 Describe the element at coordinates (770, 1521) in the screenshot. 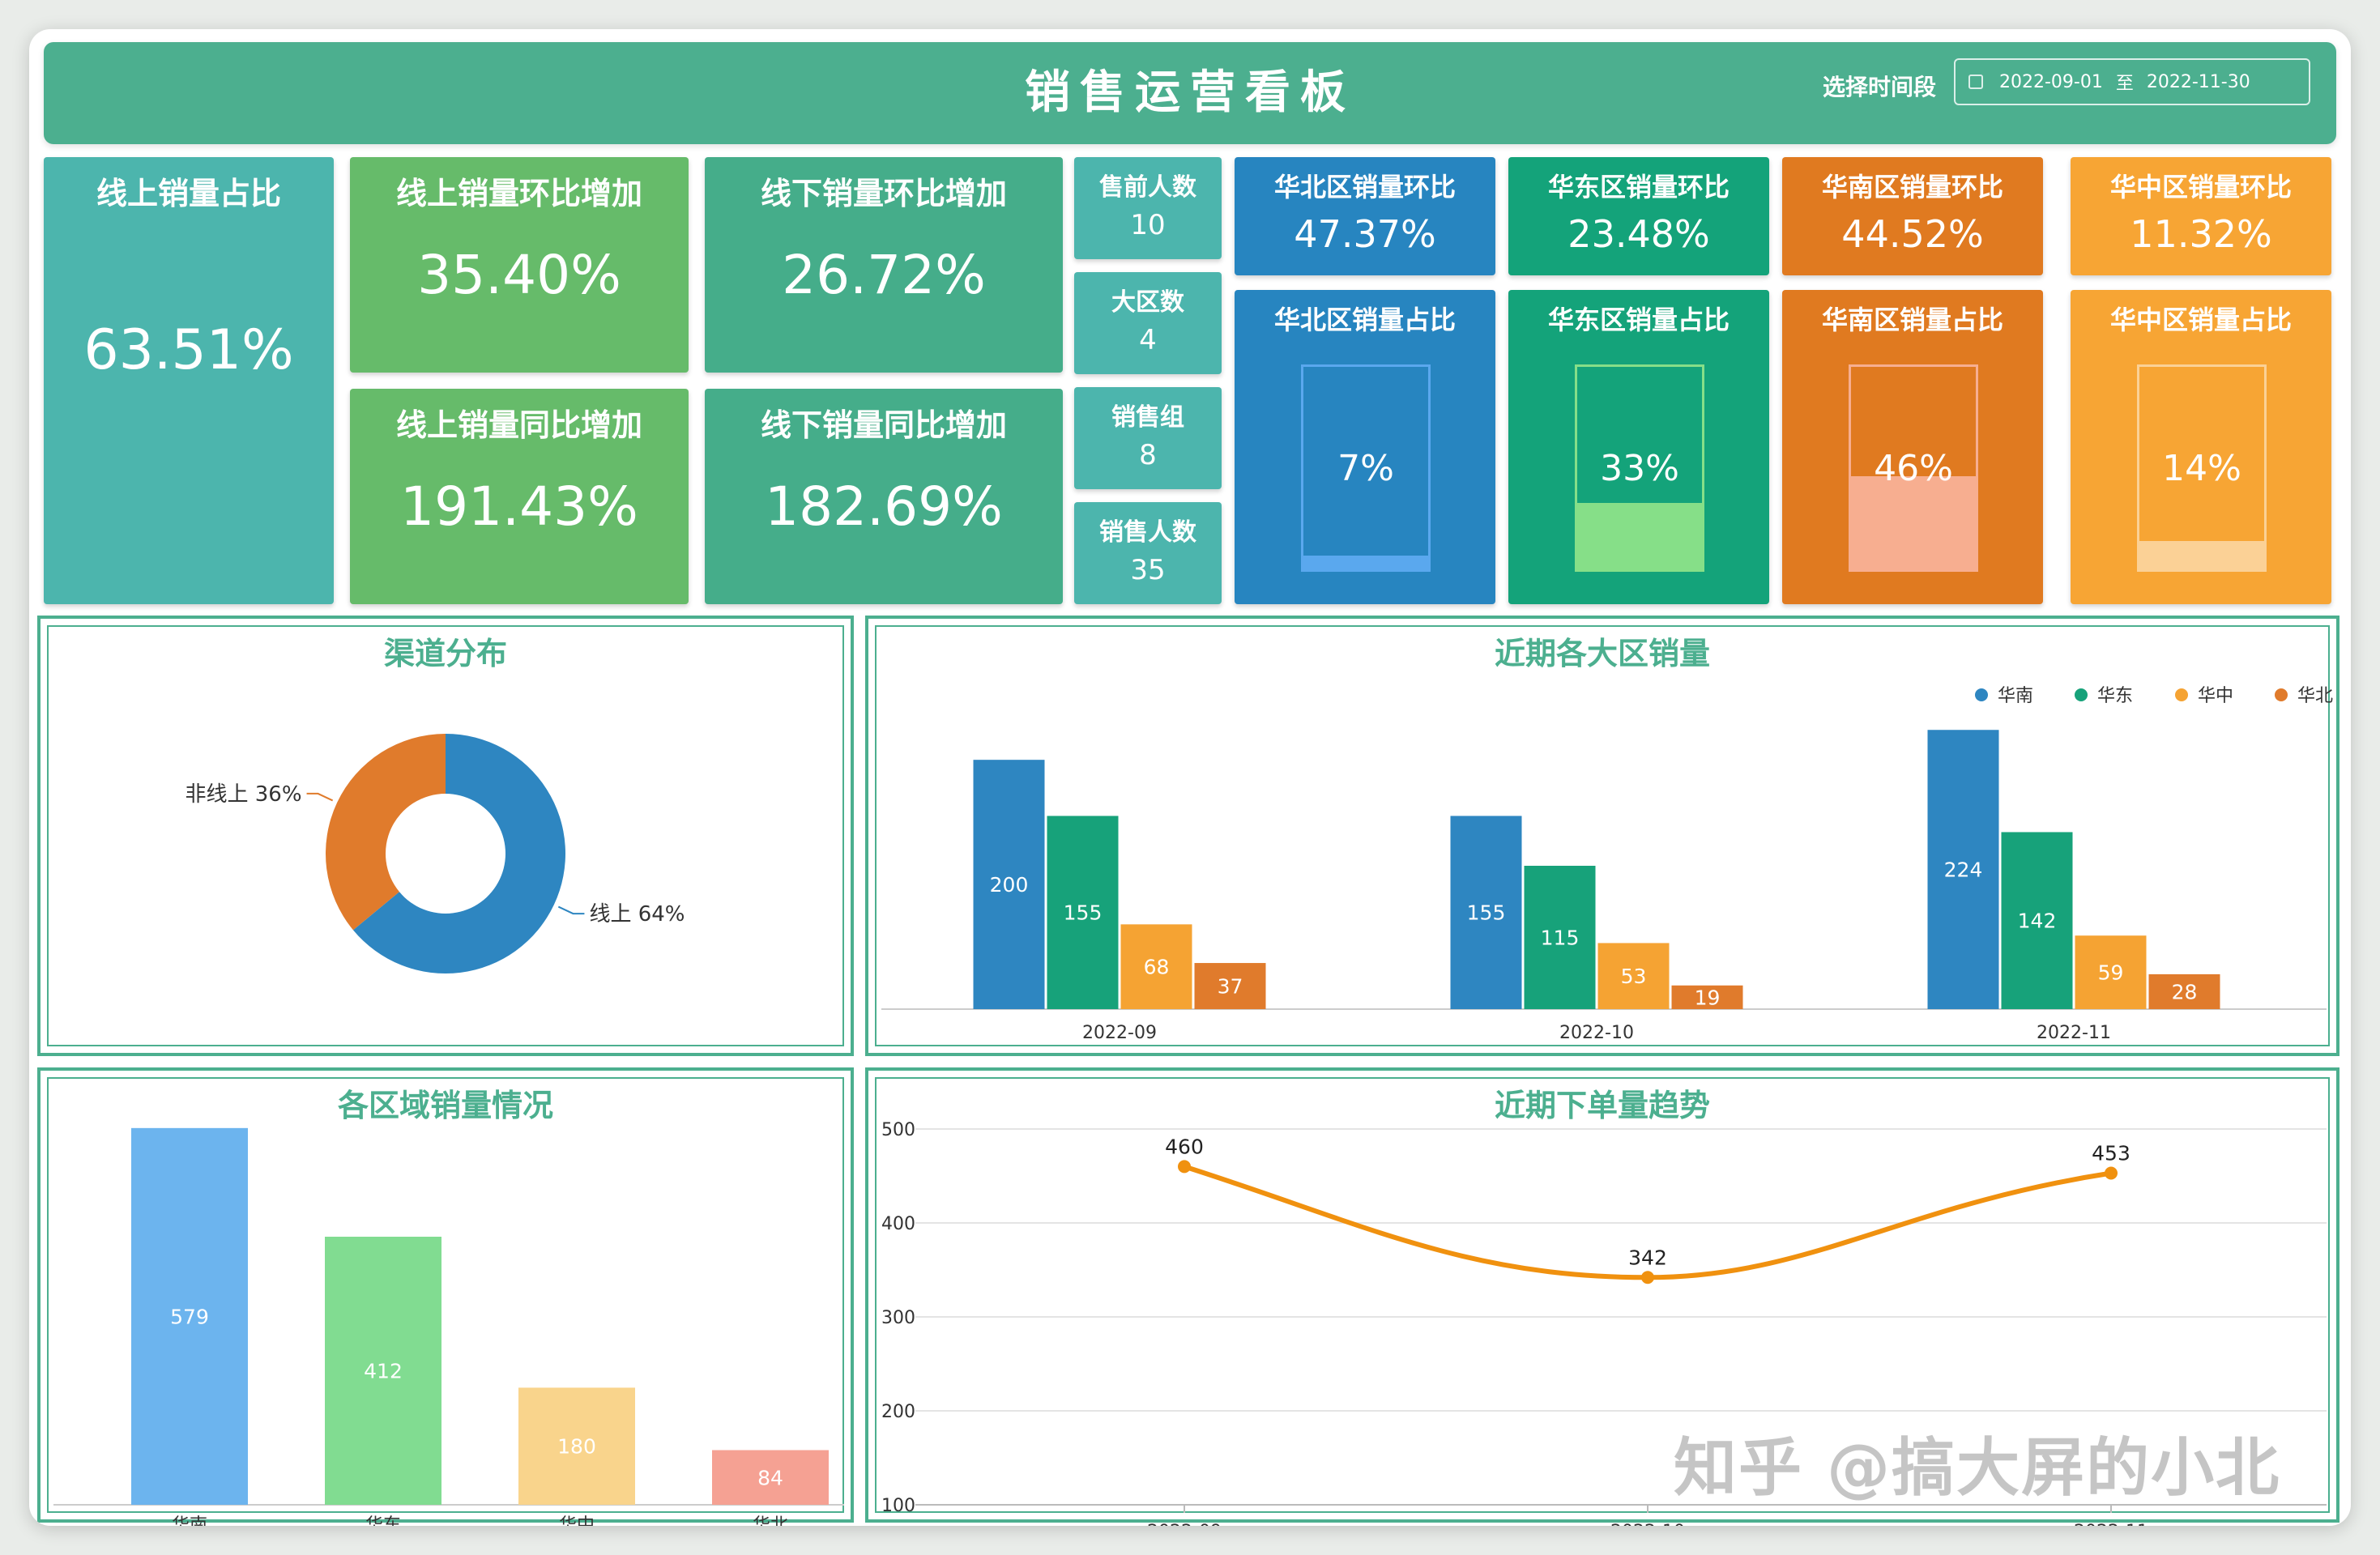

I see `x-tick-label: 华北` at that location.